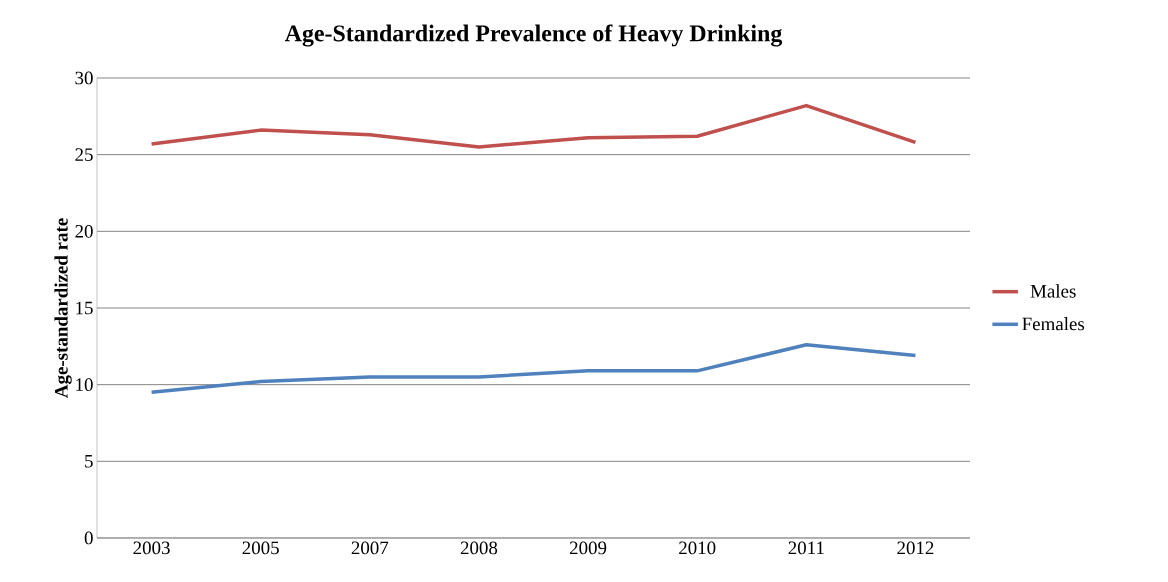 The height and width of the screenshot is (582, 1168). I want to click on x-tick-label: 2010, so click(697, 548).